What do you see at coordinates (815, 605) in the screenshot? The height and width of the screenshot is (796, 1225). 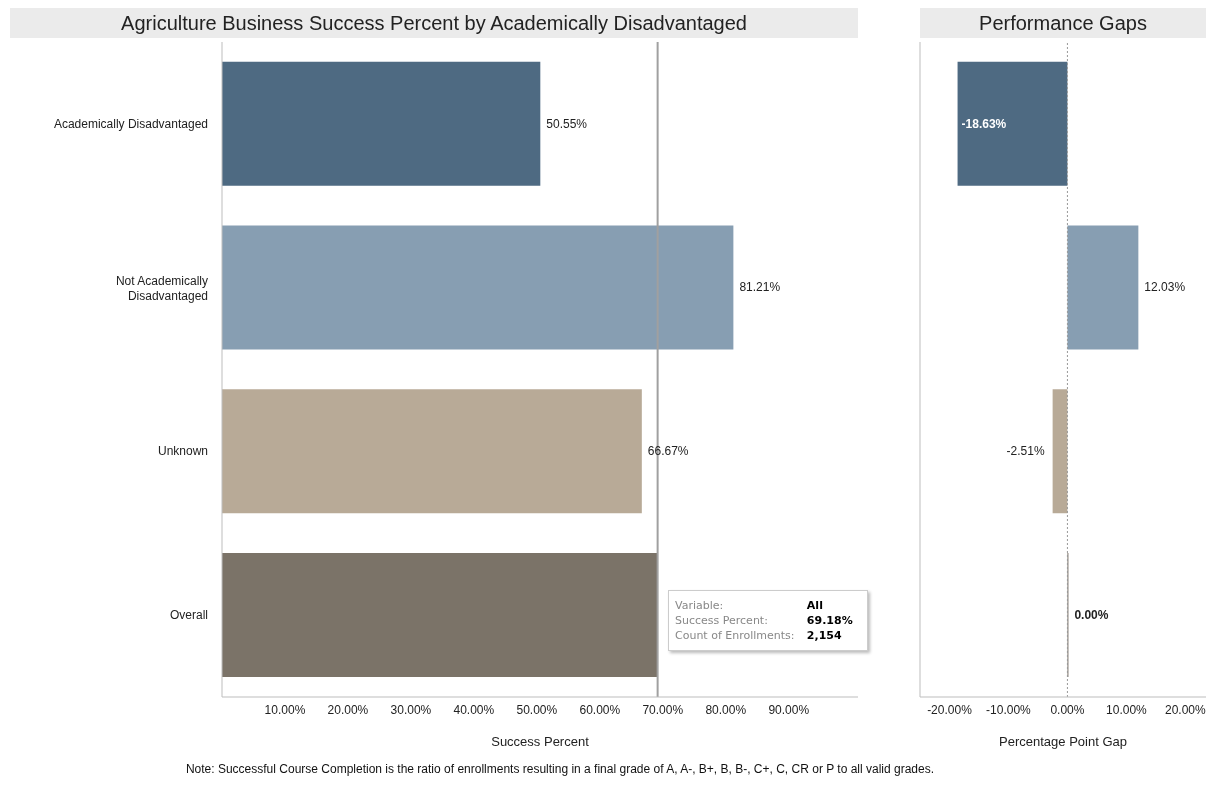 I see `annotation: All` at bounding box center [815, 605].